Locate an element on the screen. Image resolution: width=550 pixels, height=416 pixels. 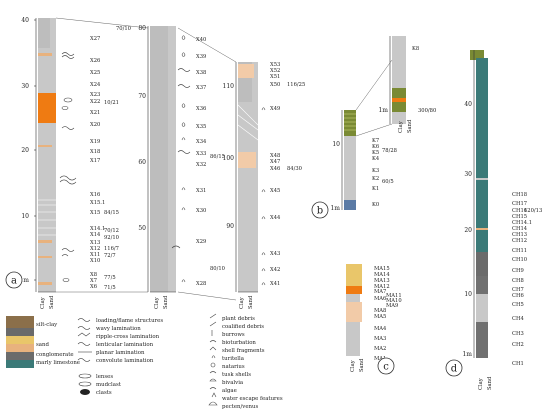
legend-label: plant debris is located at coordinates (238, 319).